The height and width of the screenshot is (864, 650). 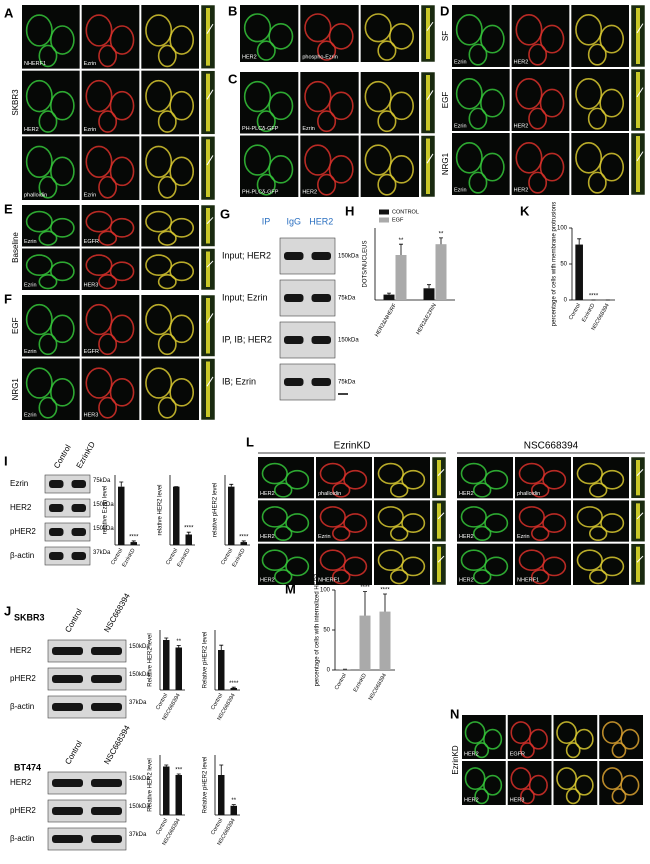 I want to click on y-axis-label: Relative HER2 level, so click(x=151, y=659).